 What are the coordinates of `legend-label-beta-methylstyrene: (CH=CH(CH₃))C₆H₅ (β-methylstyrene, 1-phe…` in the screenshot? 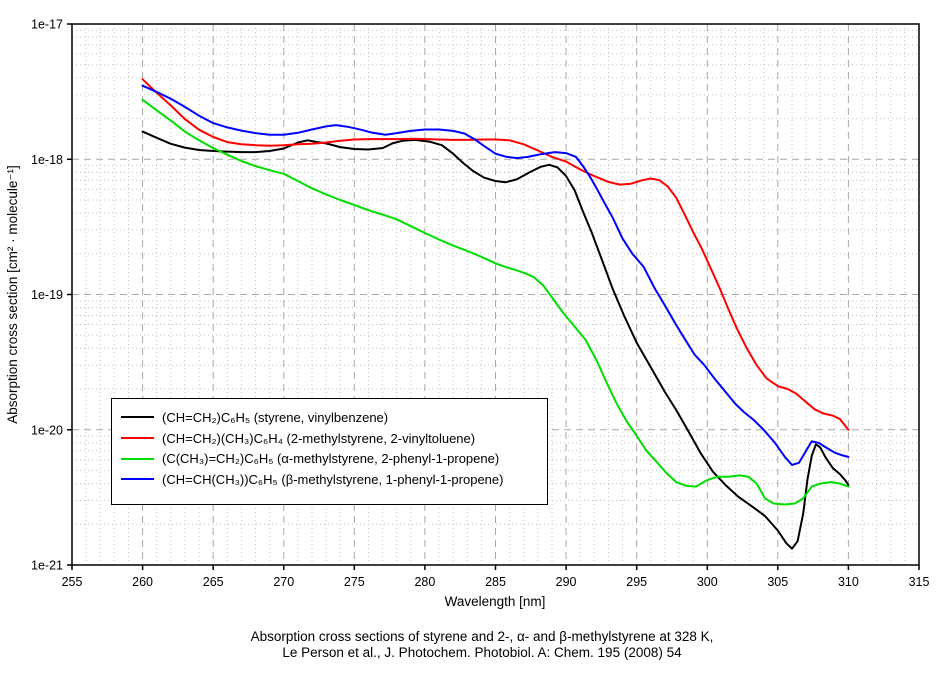 It's located at (333, 479).